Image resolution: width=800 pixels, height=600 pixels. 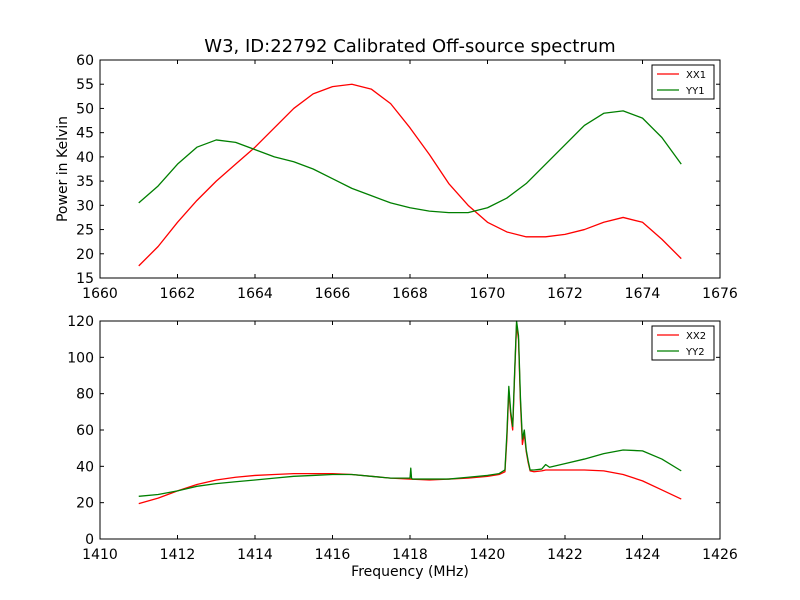 I want to click on series-line-yy1, so click(x=410, y=162).